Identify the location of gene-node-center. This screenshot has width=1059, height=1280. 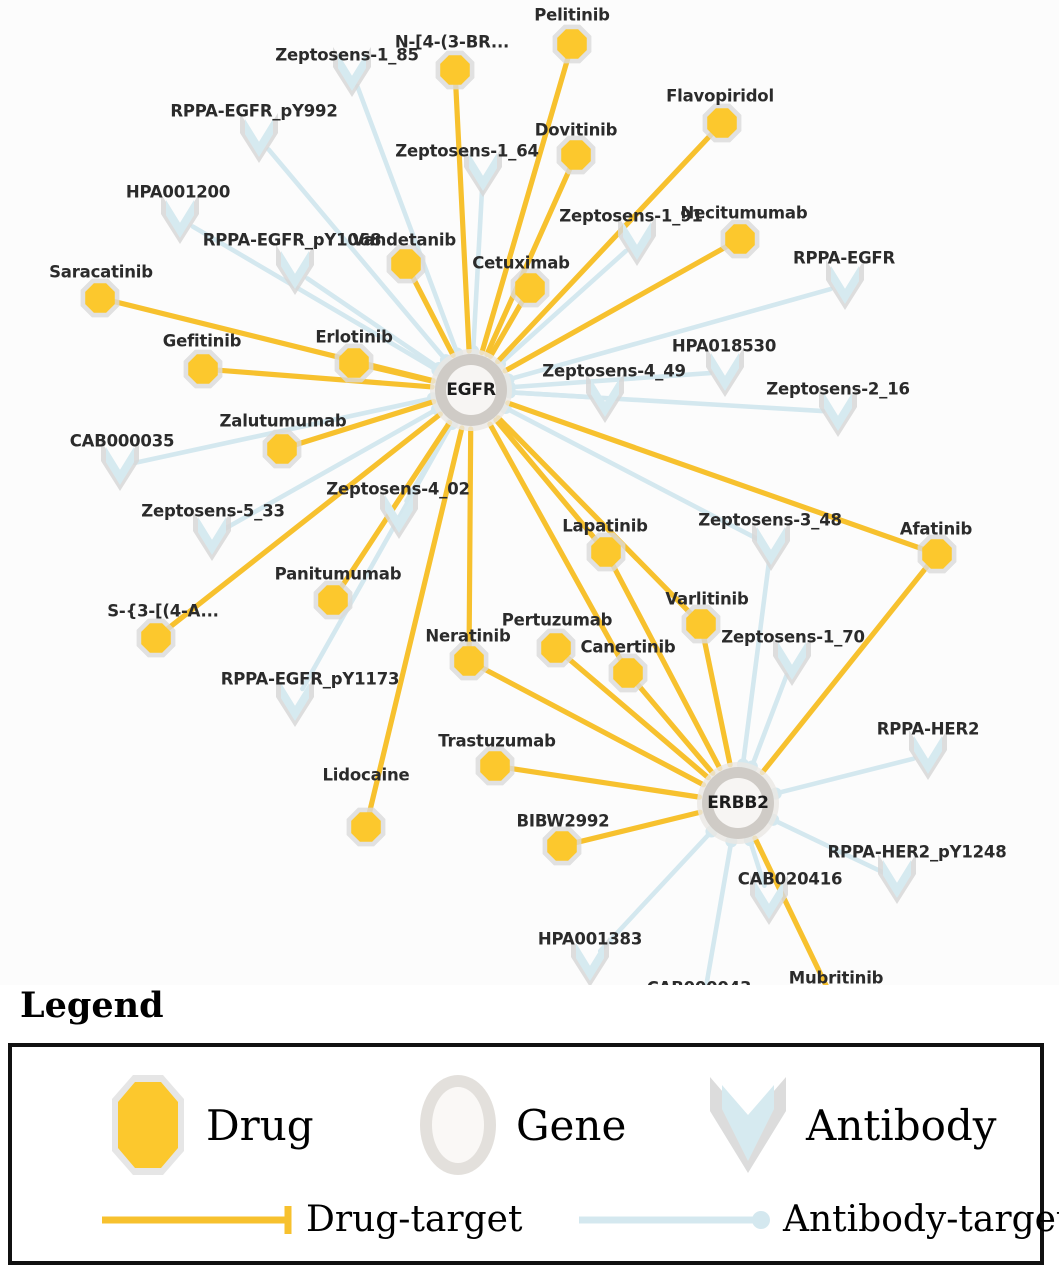
(471, 390).